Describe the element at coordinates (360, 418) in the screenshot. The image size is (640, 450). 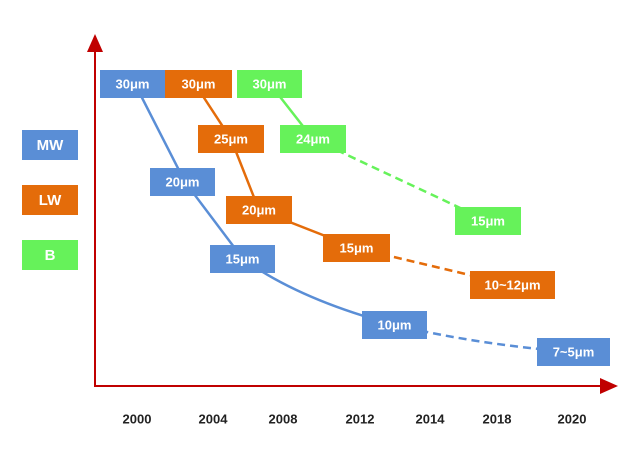
I see `x-label: 2012` at that location.